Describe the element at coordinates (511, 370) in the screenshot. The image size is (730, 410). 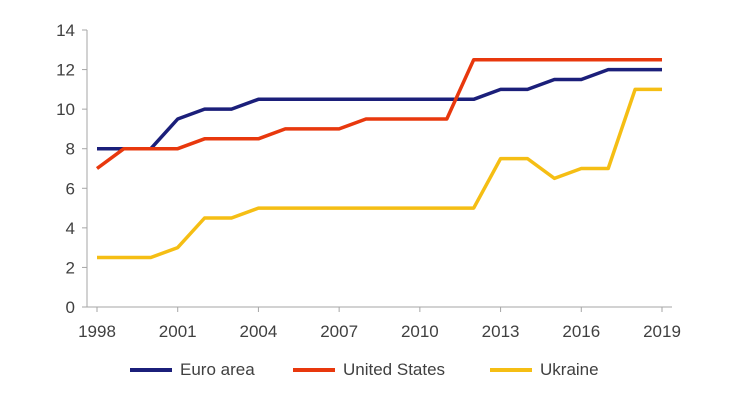
I see `legend-swatch-ukraine` at that location.